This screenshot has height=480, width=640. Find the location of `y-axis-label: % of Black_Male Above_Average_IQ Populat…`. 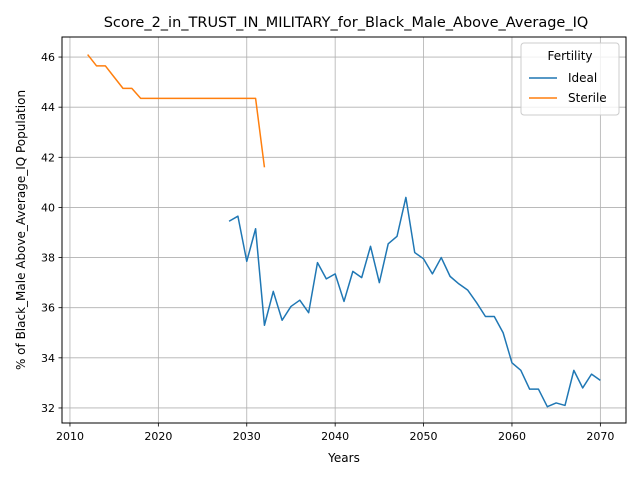

y-axis-label: % of Black_Male Above_Average_IQ Populat… is located at coordinates (21, 230).